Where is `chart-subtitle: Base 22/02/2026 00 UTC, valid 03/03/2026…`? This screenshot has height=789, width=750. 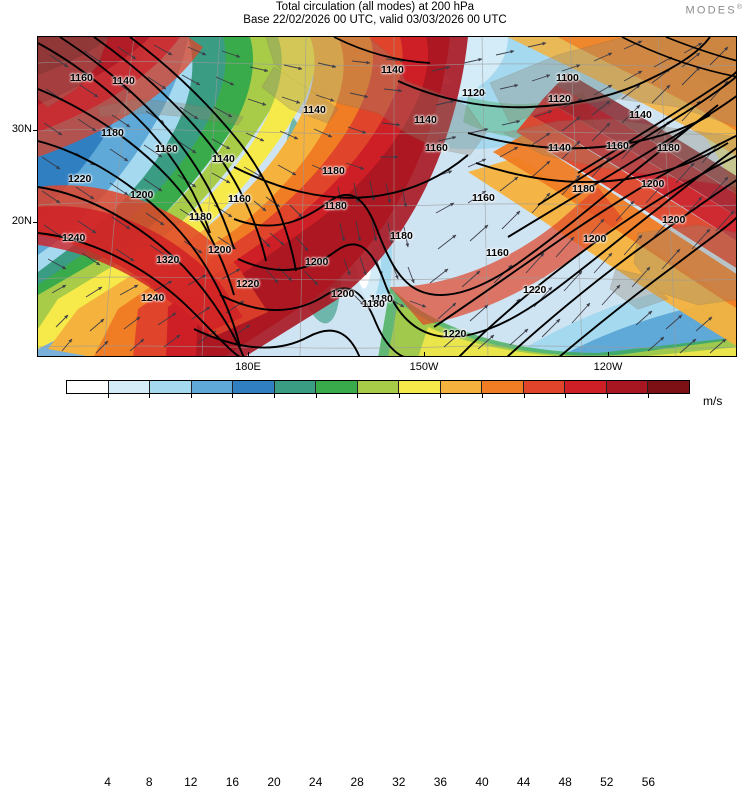
chart-subtitle: Base 22/02/2026 00 UTC, valid 03/03/2026… is located at coordinates (375, 20).